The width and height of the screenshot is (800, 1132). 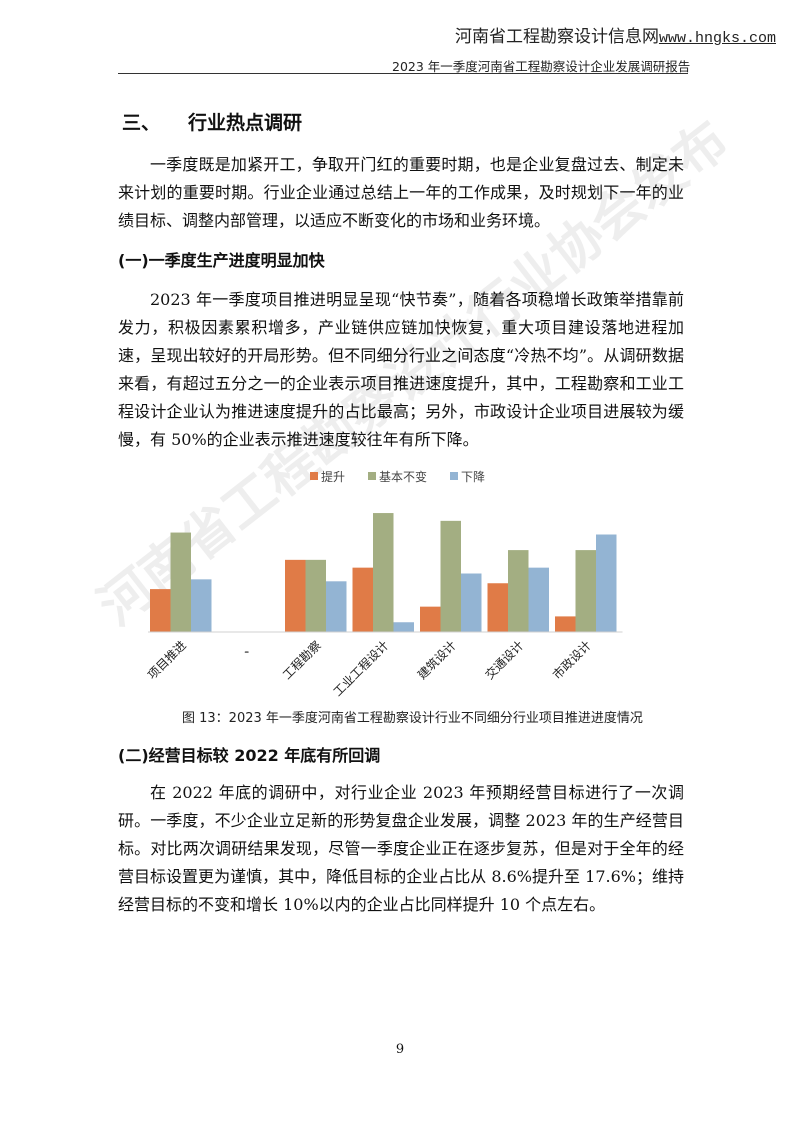 I want to click on site-header: 河南省工程勘察设计信息网www.hngks.com, so click(x=615, y=34).